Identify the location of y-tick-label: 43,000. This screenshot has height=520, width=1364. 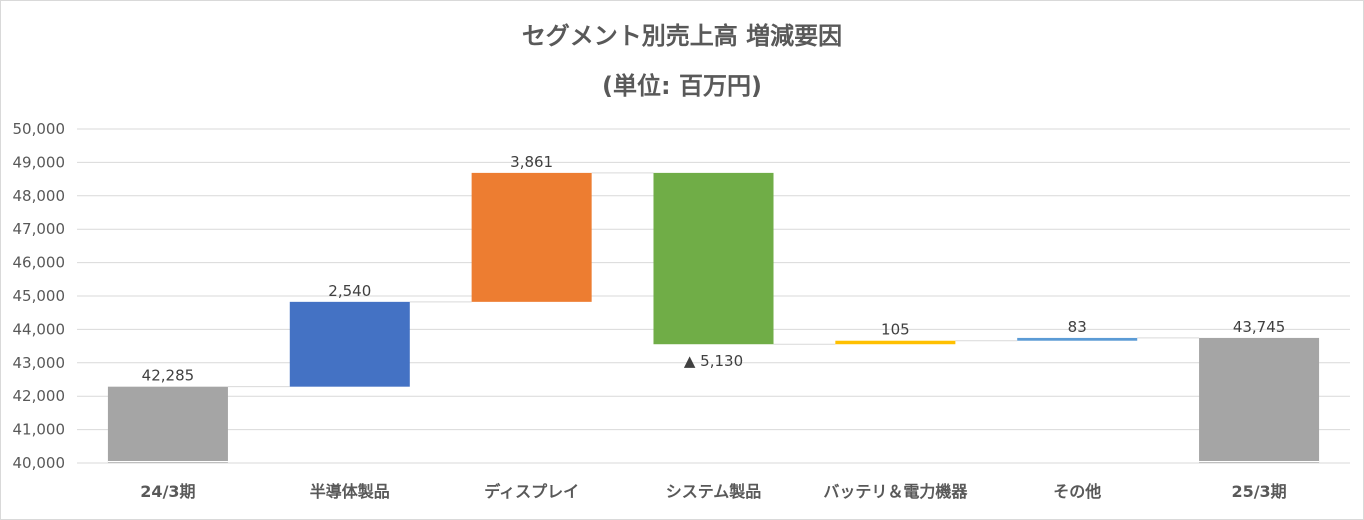
(39, 363).